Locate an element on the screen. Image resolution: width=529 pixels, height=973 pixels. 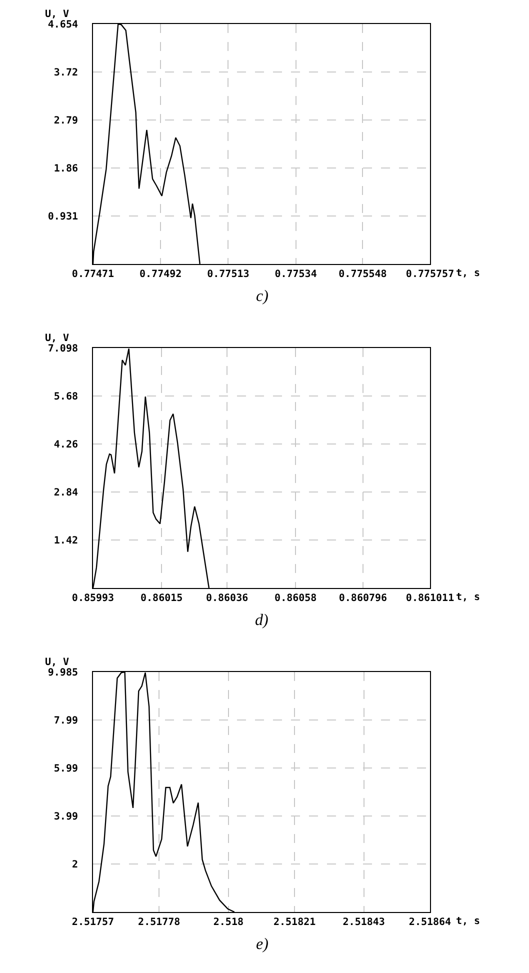
x-tick-label: 0.861011 is located at coordinates (430, 598).